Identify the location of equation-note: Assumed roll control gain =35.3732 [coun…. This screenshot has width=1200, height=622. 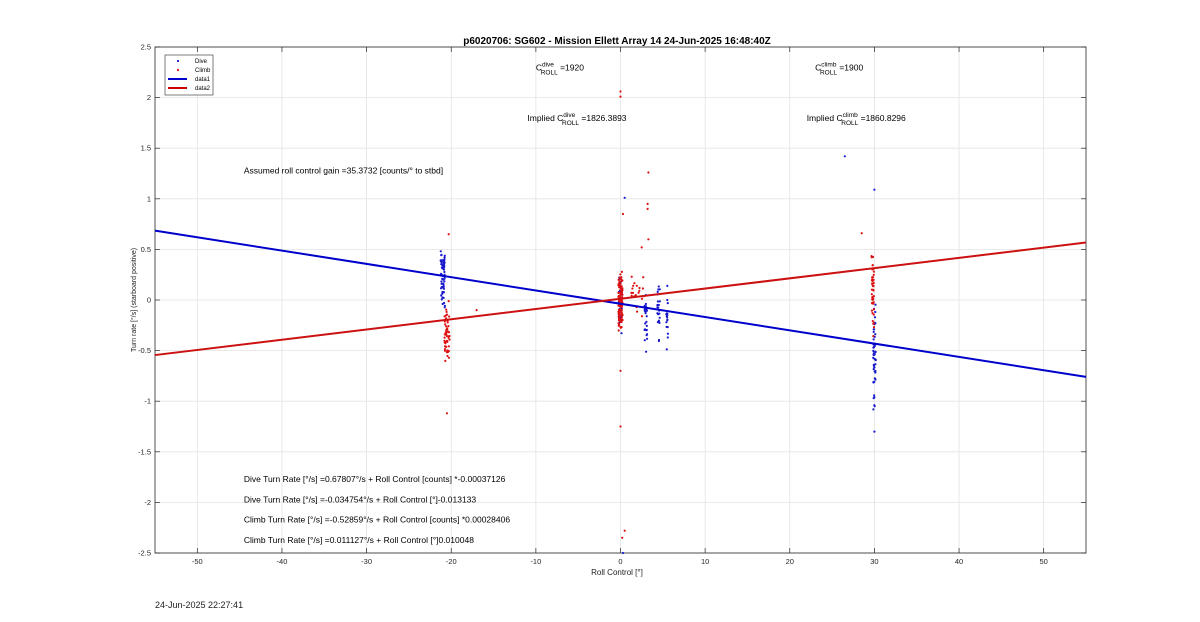
(343, 171).